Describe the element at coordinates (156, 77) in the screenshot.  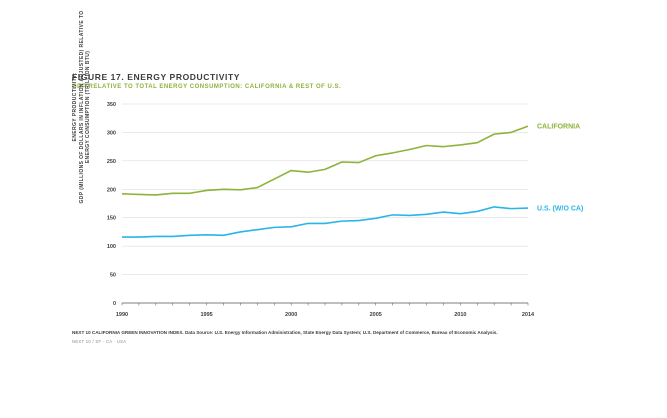
I see `chart-title: FIGURE 17. ENERGY PRODUCTIVITY` at that location.